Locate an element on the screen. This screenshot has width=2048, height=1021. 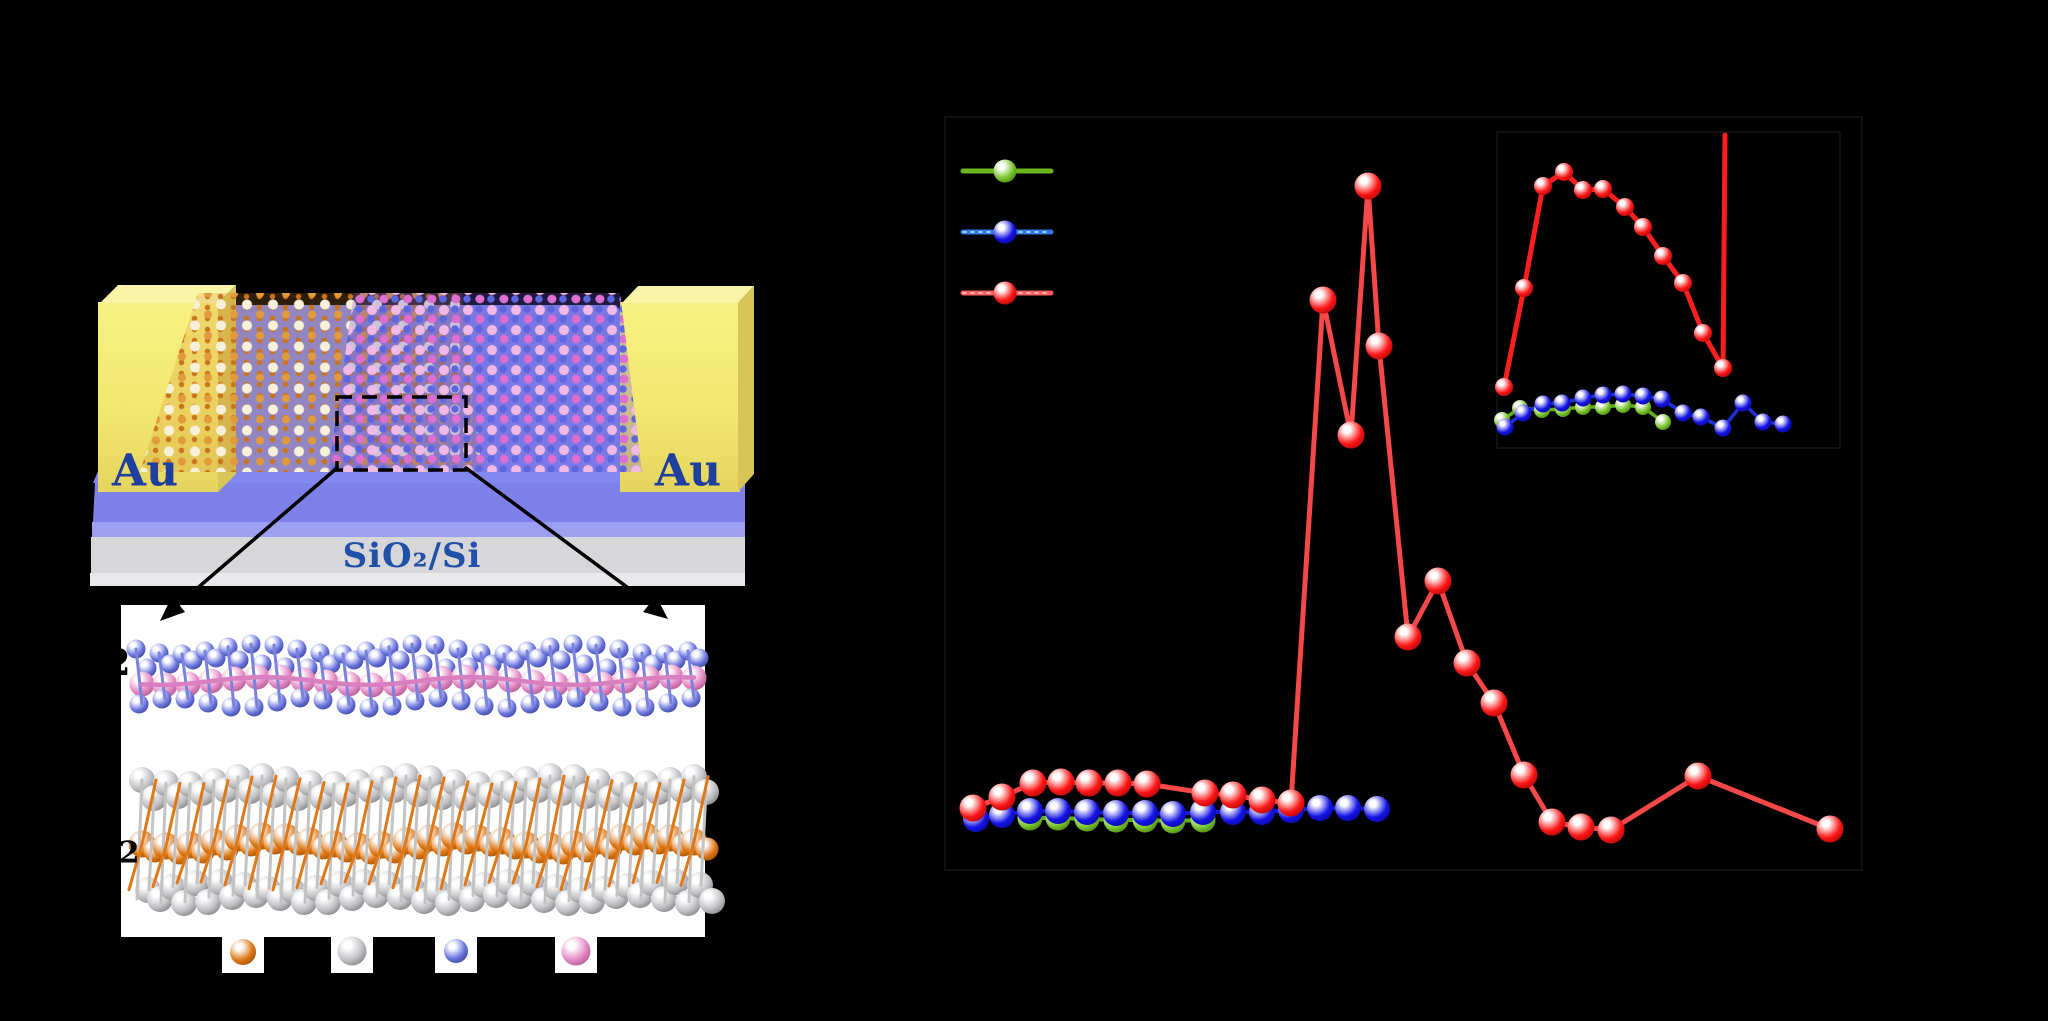
substrate-front-highlight is located at coordinates (418, 529).